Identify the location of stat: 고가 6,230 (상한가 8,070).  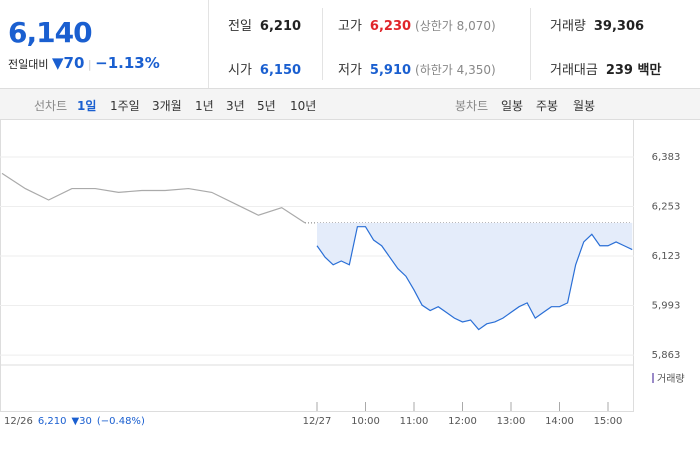
(417, 24).